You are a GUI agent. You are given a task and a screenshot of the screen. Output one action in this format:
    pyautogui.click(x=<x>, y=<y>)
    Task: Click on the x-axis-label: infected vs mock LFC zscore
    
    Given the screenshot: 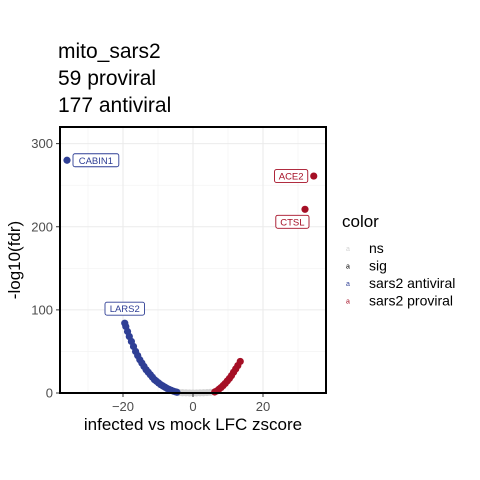 What is the action you would take?
    pyautogui.click(x=193, y=424)
    